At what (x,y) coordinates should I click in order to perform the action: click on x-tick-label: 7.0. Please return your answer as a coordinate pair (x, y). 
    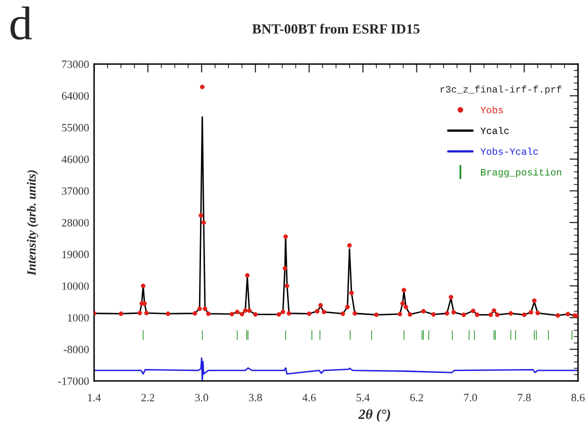
    Looking at the image, I should click on (470, 398).